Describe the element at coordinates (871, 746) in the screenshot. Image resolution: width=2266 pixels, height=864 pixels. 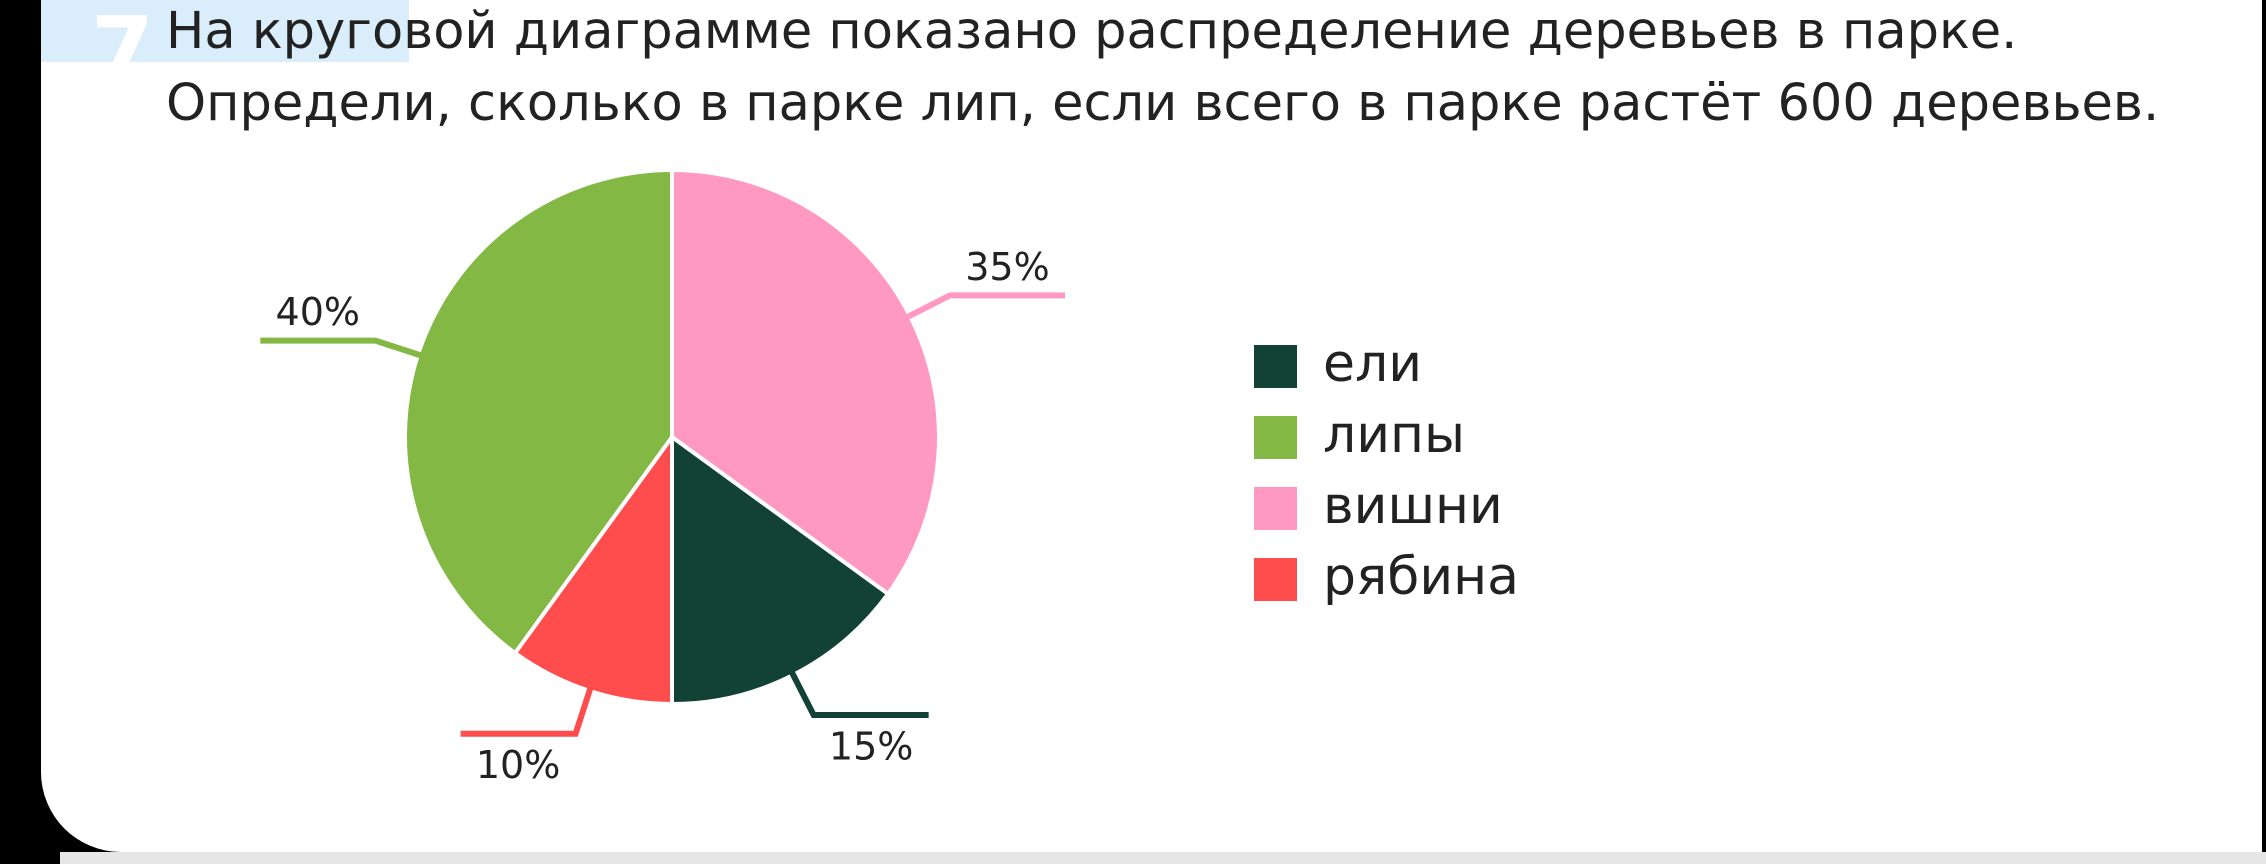
I see `slice-label: 15%` at that location.